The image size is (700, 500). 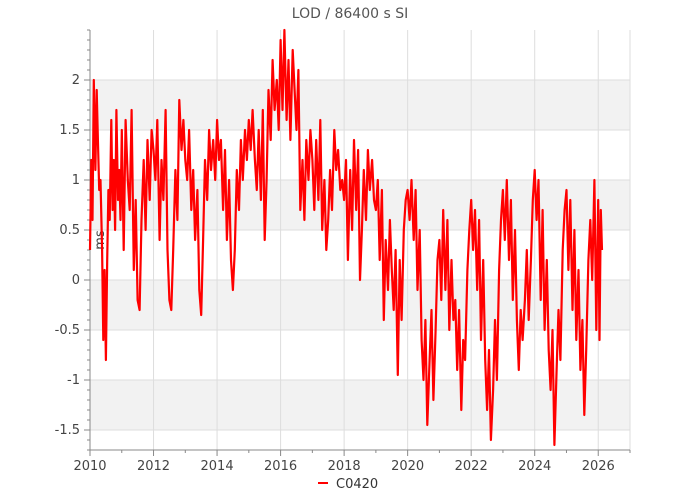 I want to click on chart-title: LOD / 86400 s SI, so click(x=350, y=14).